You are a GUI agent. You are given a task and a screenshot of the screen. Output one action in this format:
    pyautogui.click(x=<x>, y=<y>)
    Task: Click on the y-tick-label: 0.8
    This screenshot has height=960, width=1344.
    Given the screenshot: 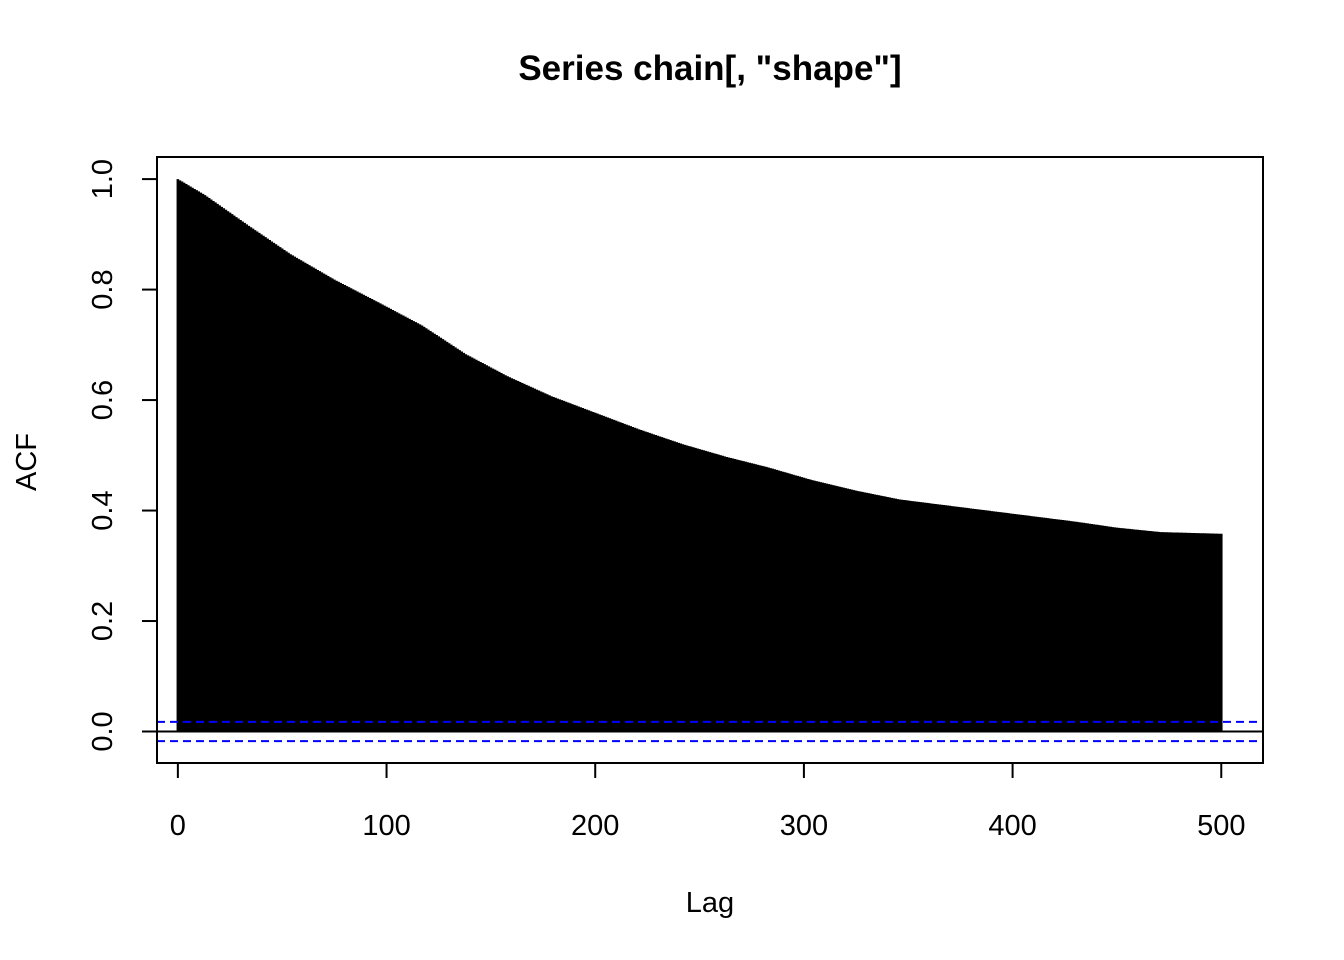 What is the action you would take?
    pyautogui.click(x=103, y=289)
    